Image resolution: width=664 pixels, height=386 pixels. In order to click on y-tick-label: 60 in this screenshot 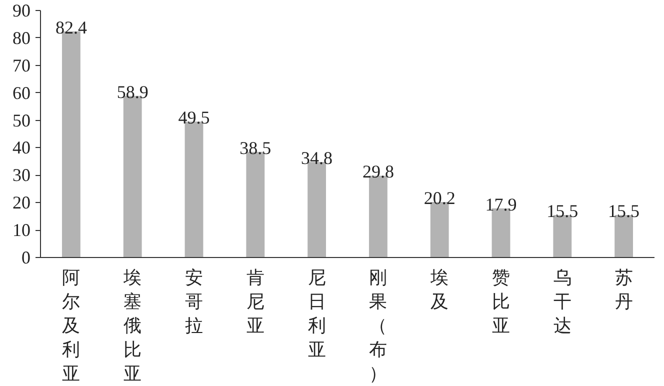, I will do `click(21, 92)`.